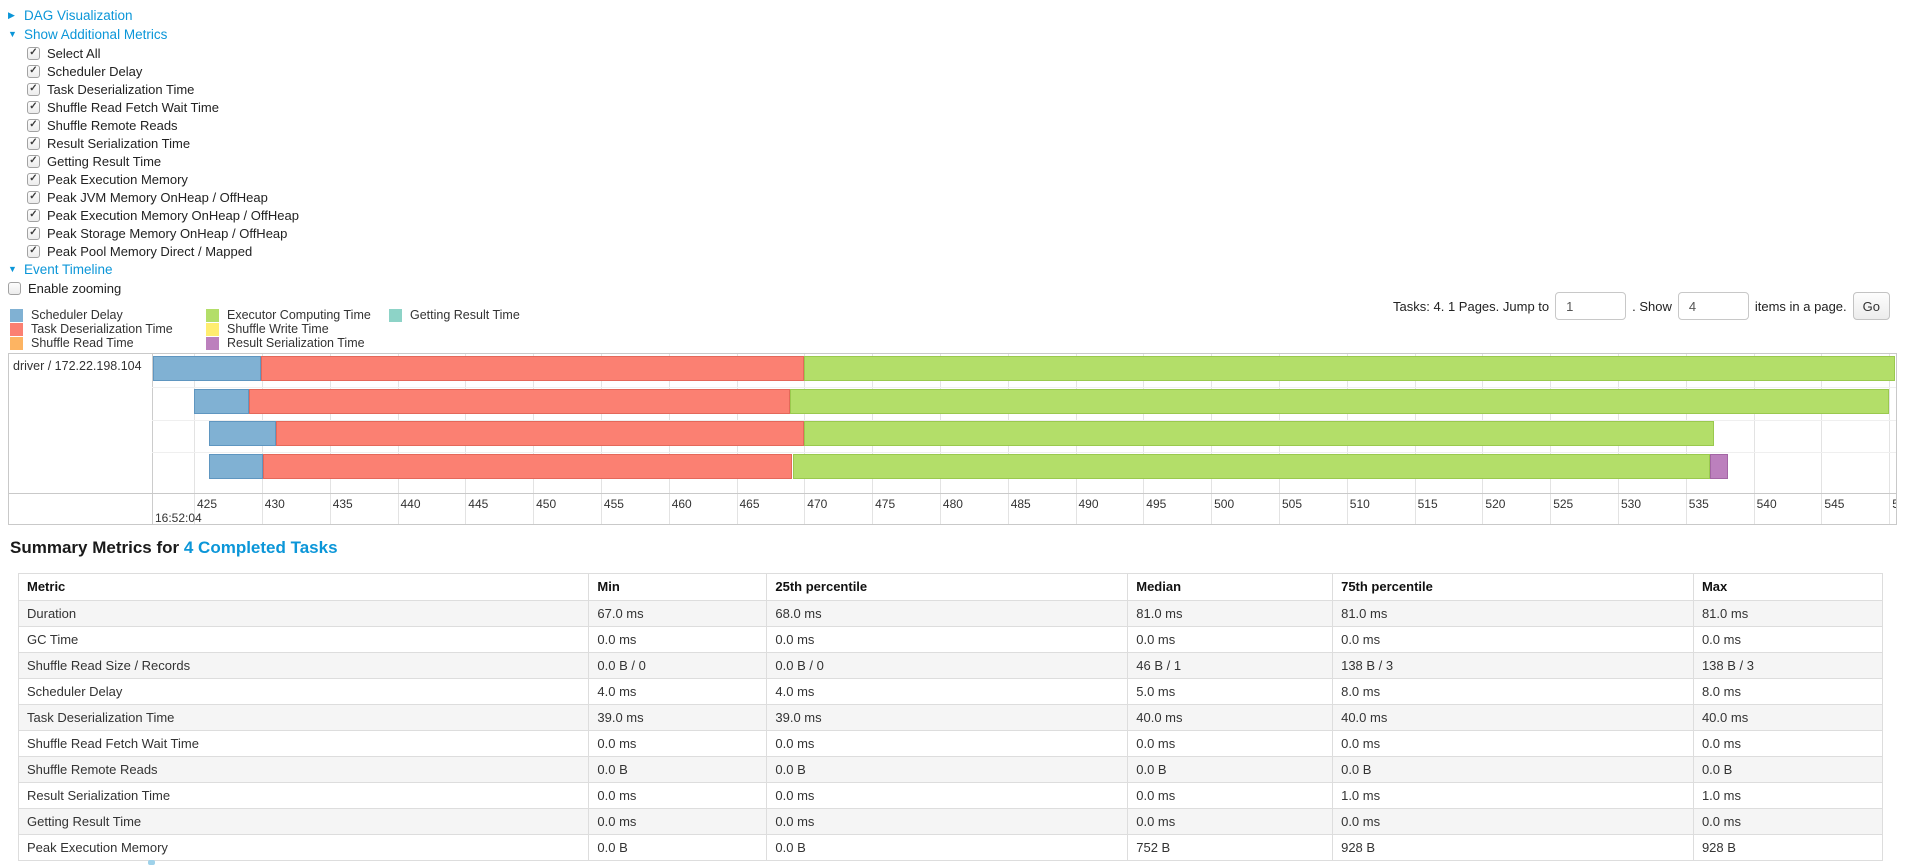 Image resolution: width=1907 pixels, height=865 pixels. I want to click on axis-tick-label: 435, so click(342, 504).